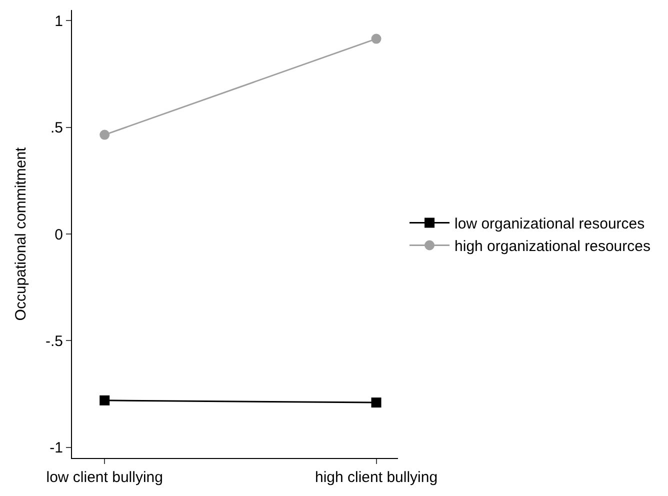  What do you see at coordinates (58, 235) in the screenshot?
I see `y-tick-label: 0` at bounding box center [58, 235].